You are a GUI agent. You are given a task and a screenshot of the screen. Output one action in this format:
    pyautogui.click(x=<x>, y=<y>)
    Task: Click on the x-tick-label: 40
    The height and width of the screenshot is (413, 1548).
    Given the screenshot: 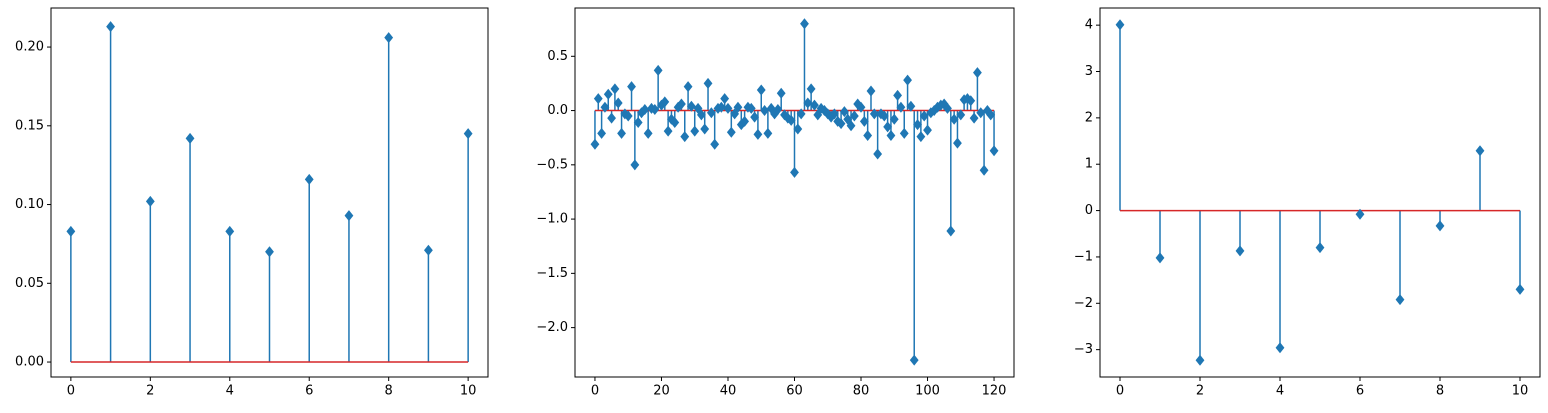 What is the action you would take?
    pyautogui.click(x=728, y=391)
    